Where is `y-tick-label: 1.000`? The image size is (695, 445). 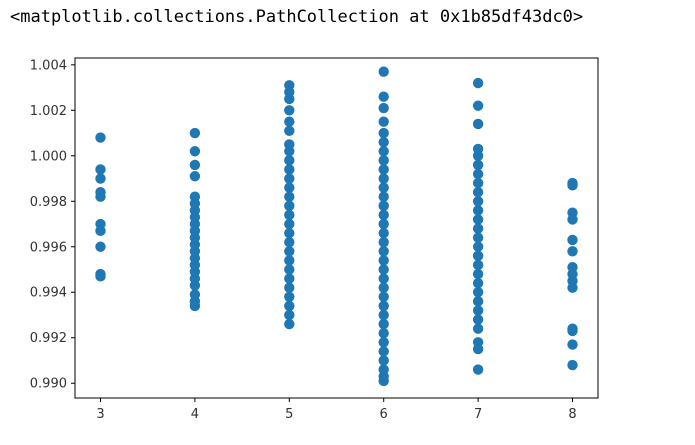
y-tick-label: 1.000 is located at coordinates (48, 156).